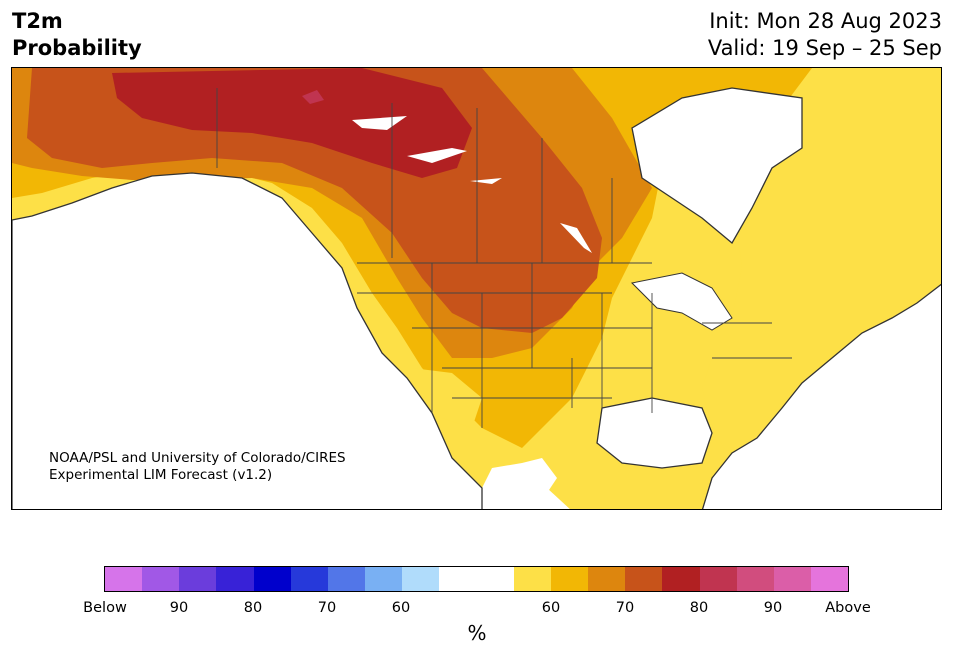 This screenshot has height=659, width=953. I want to click on gulf-of-mexico, so click(654, 433).